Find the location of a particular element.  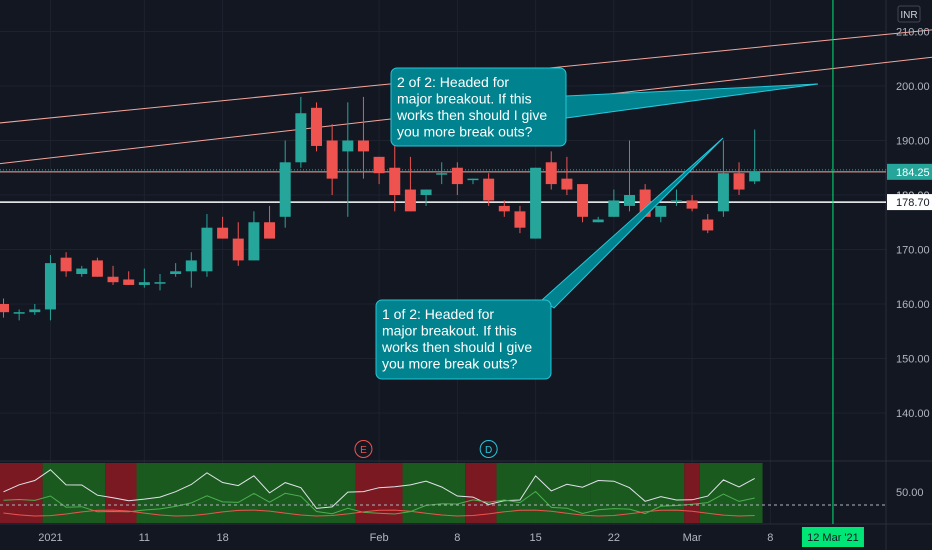

callout-box is located at coordinates (478, 107).